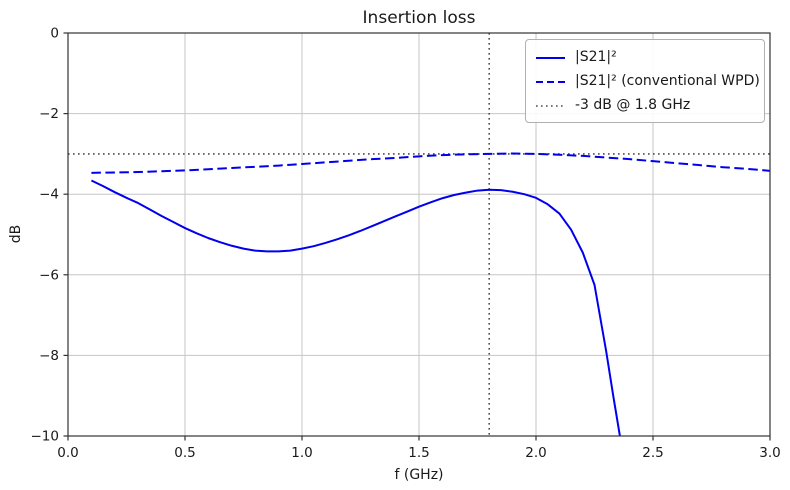 The image size is (790, 490). I want to click on svg-text: 3.0, so click(769, 453).